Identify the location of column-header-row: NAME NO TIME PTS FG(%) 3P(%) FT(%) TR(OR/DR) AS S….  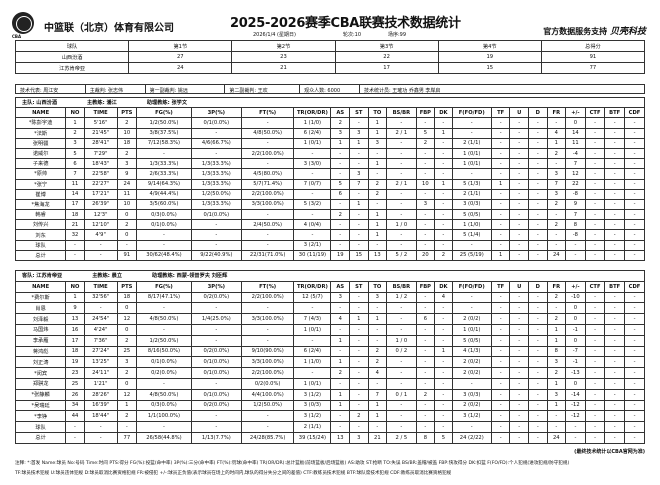
(329, 286).